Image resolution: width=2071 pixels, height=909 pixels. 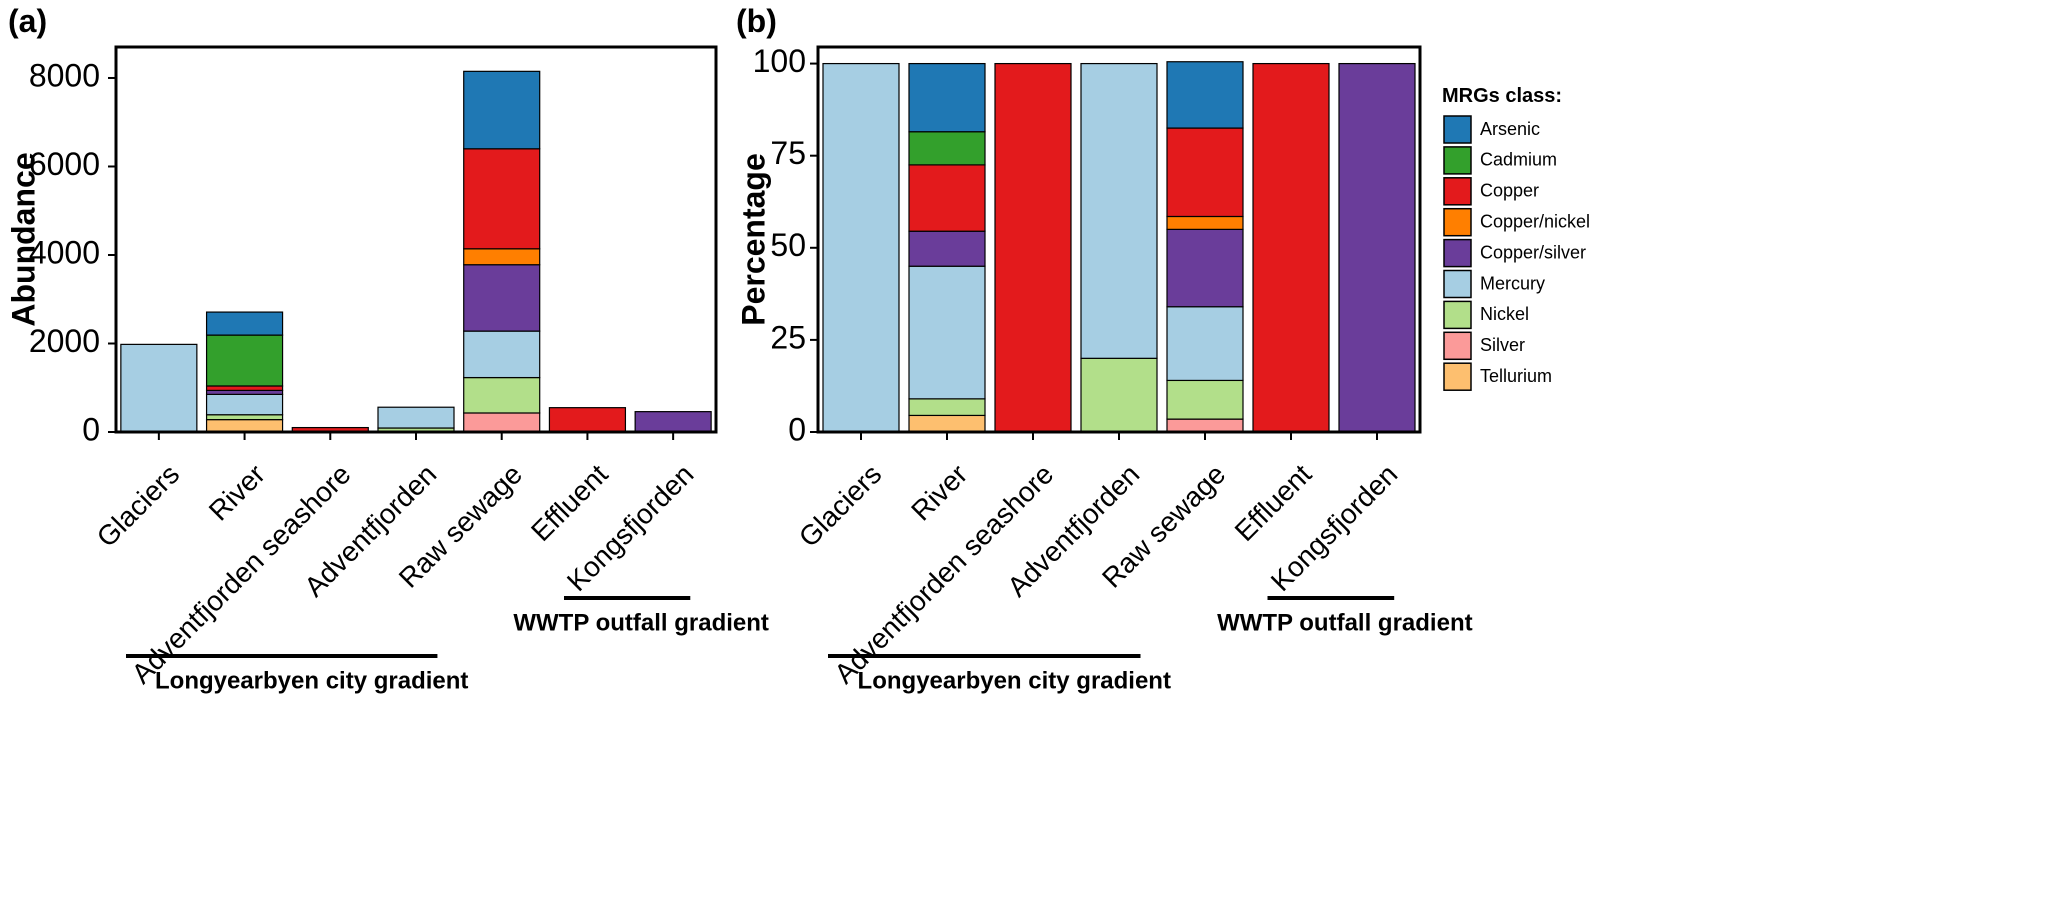 I want to click on y-axis-title: Abundance, so click(x=23, y=239).